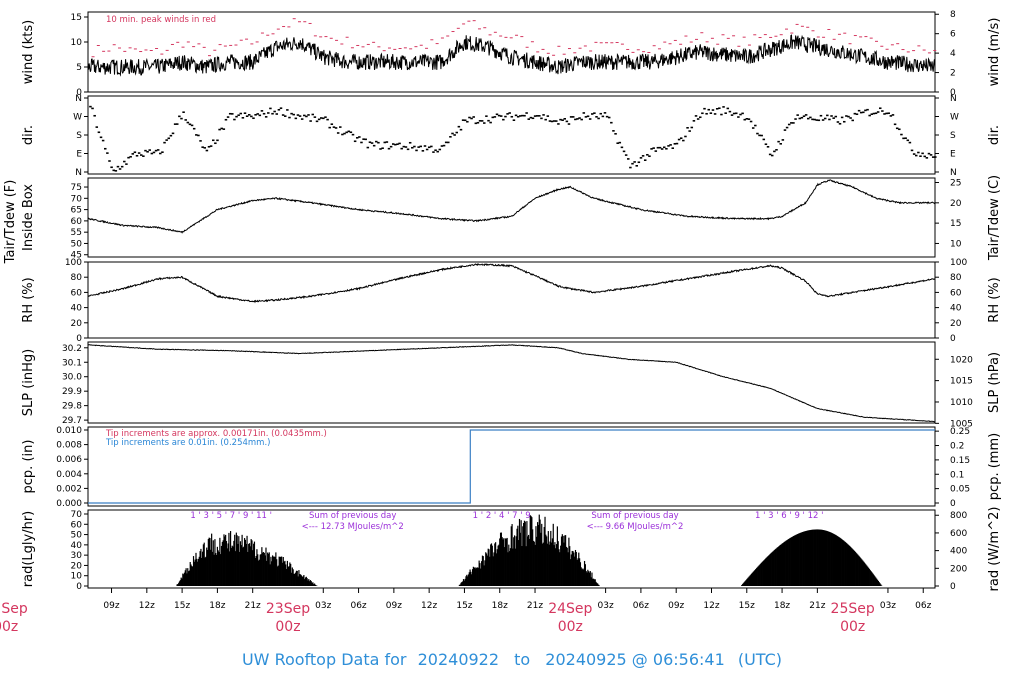 The image size is (1024, 700). I want to click on rad-hours-label: 1 ' 2 ' 4 ' 7 ' 9, so click(502, 516).